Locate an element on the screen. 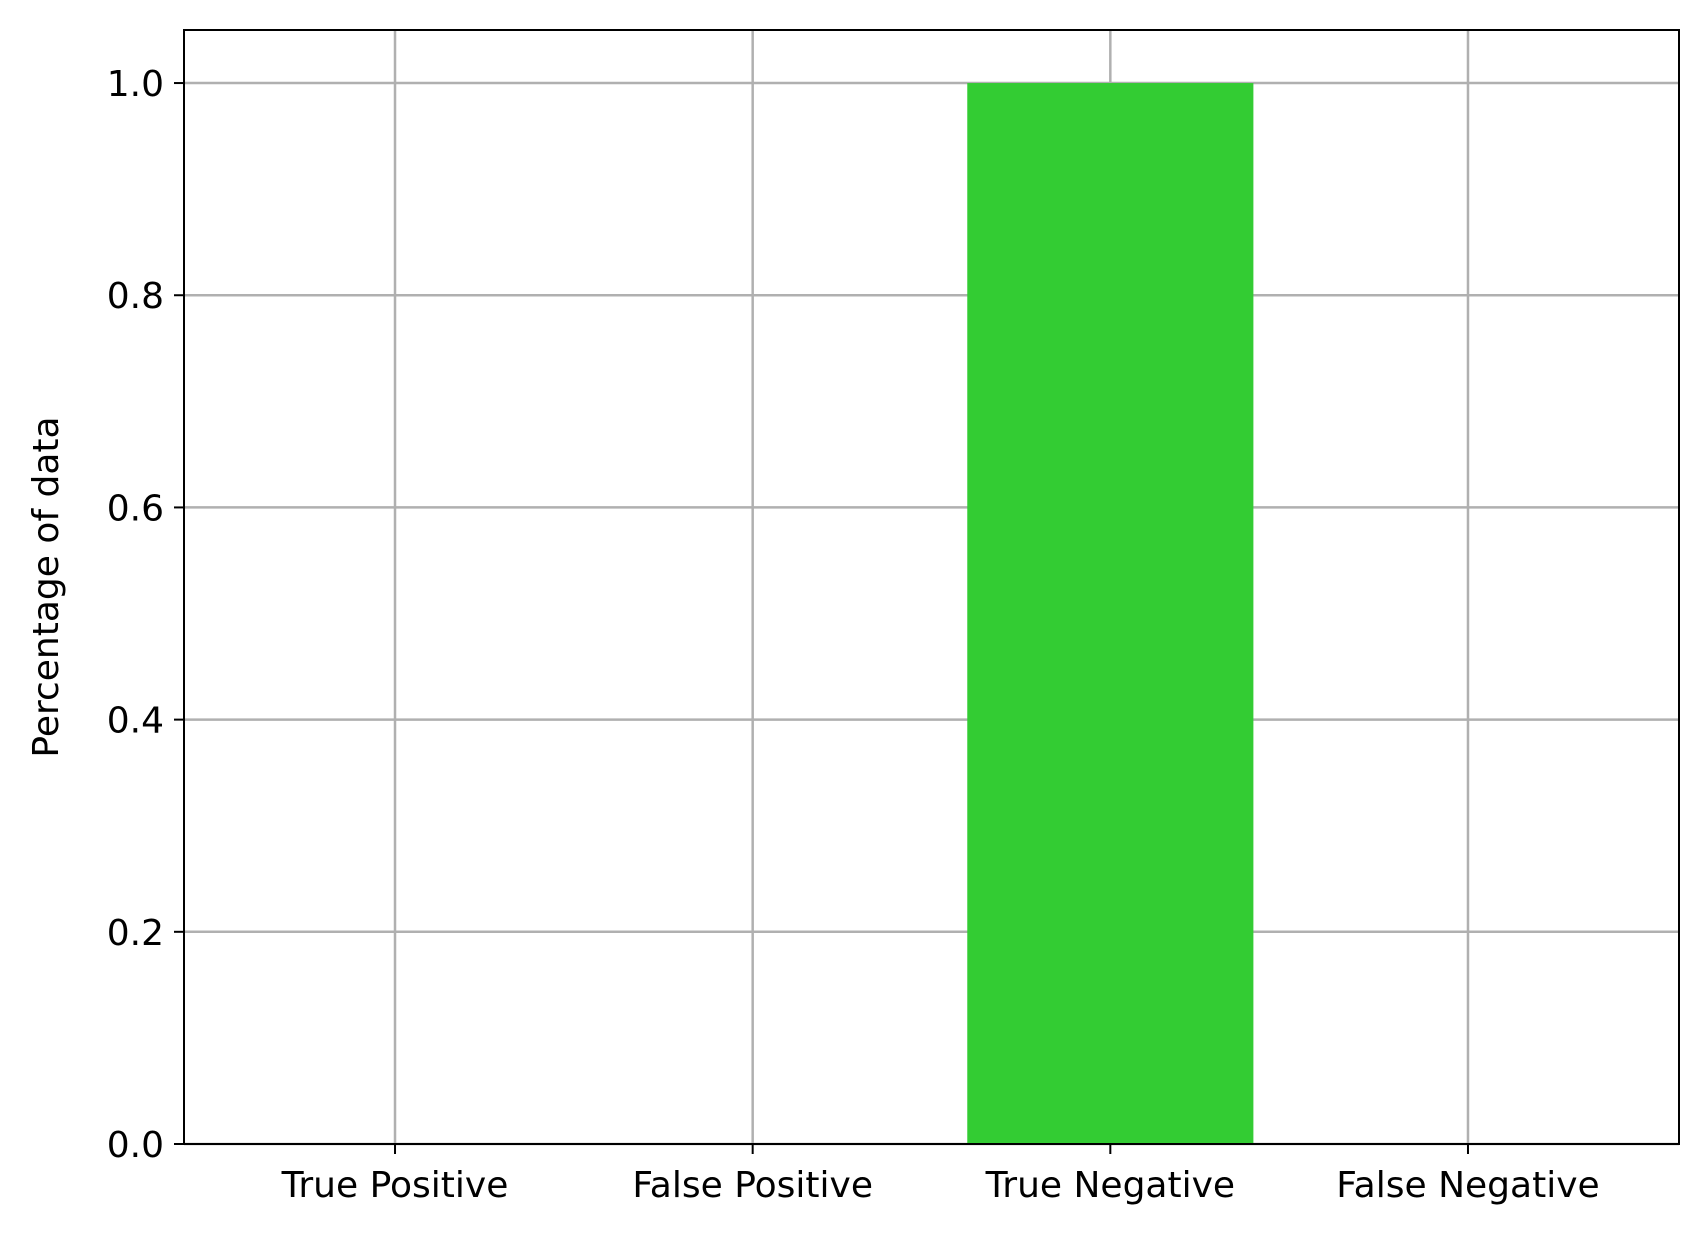 The width and height of the screenshot is (1700, 1241). y-tick-label: 0.4 is located at coordinates (135, 721).